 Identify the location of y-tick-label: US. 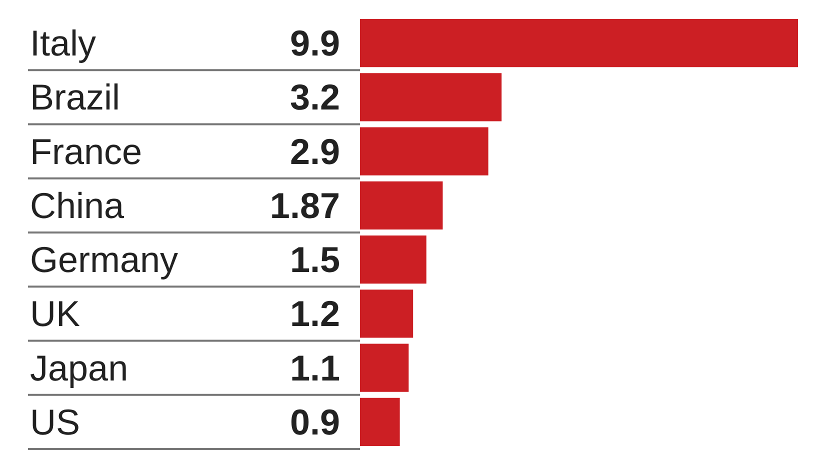
(55, 421).